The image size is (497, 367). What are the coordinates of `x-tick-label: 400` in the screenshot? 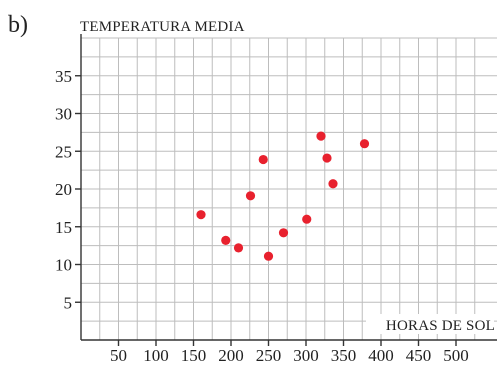 It's located at (381, 355).